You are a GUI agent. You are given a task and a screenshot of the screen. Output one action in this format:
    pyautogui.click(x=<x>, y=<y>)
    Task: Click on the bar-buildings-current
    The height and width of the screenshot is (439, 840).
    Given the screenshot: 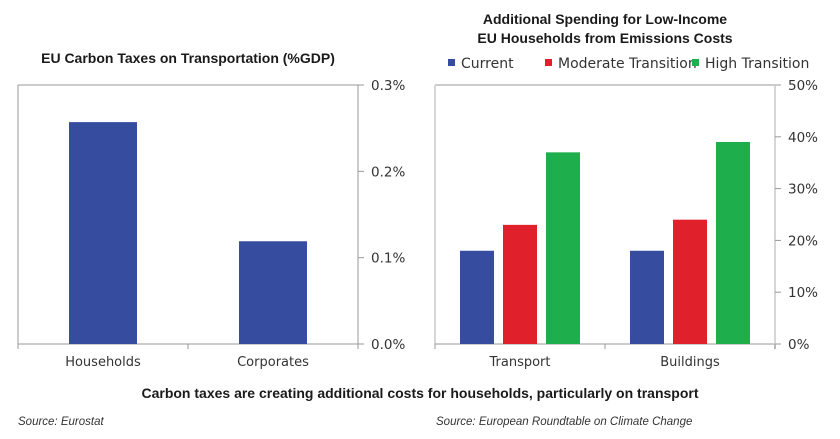 What is the action you would take?
    pyautogui.click(x=647, y=297)
    